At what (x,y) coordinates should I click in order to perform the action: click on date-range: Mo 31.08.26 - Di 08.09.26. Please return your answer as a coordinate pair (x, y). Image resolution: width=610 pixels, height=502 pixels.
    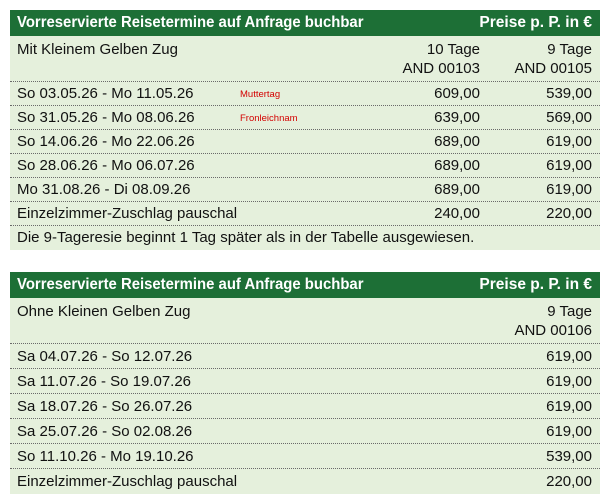
    Looking at the image, I should click on (104, 189).